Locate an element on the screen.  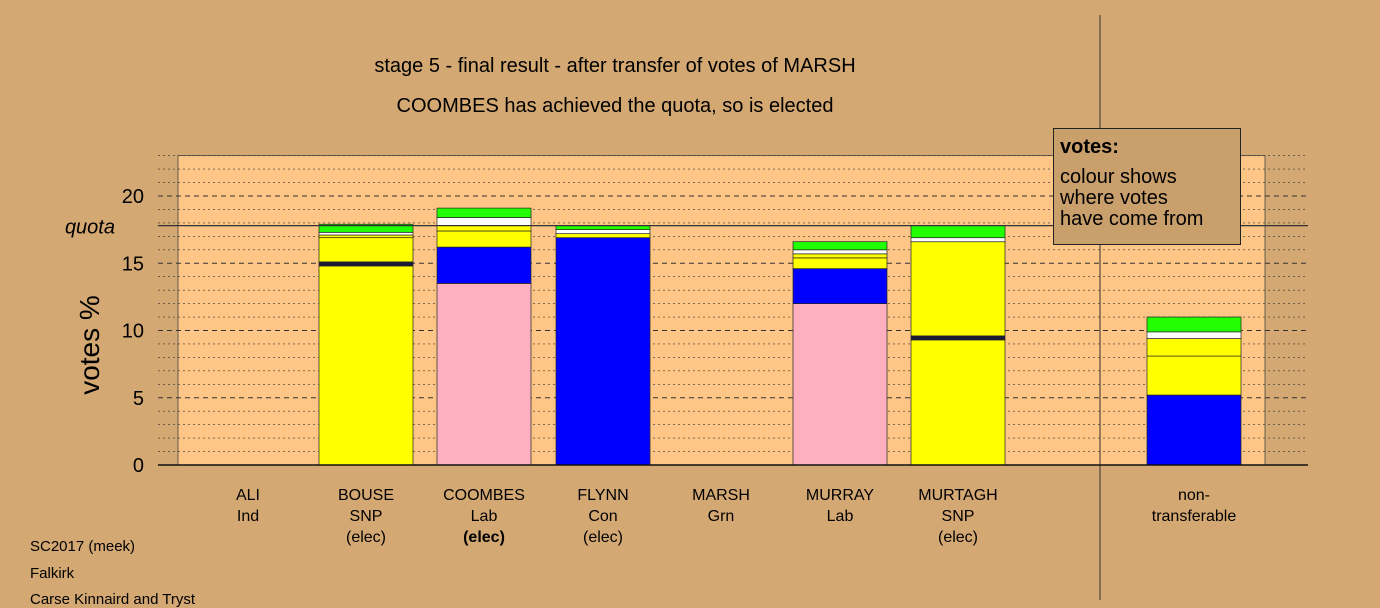
y-tick-label: 10 is located at coordinates (133, 332).